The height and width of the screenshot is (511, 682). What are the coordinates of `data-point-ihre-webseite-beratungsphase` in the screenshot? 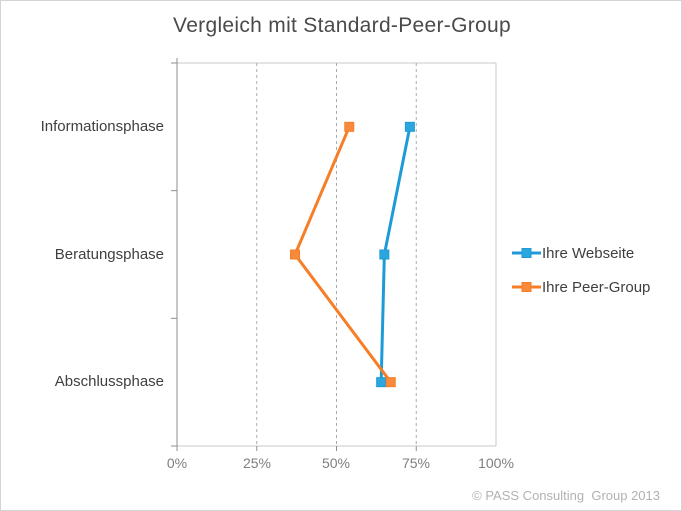 It's located at (384, 254).